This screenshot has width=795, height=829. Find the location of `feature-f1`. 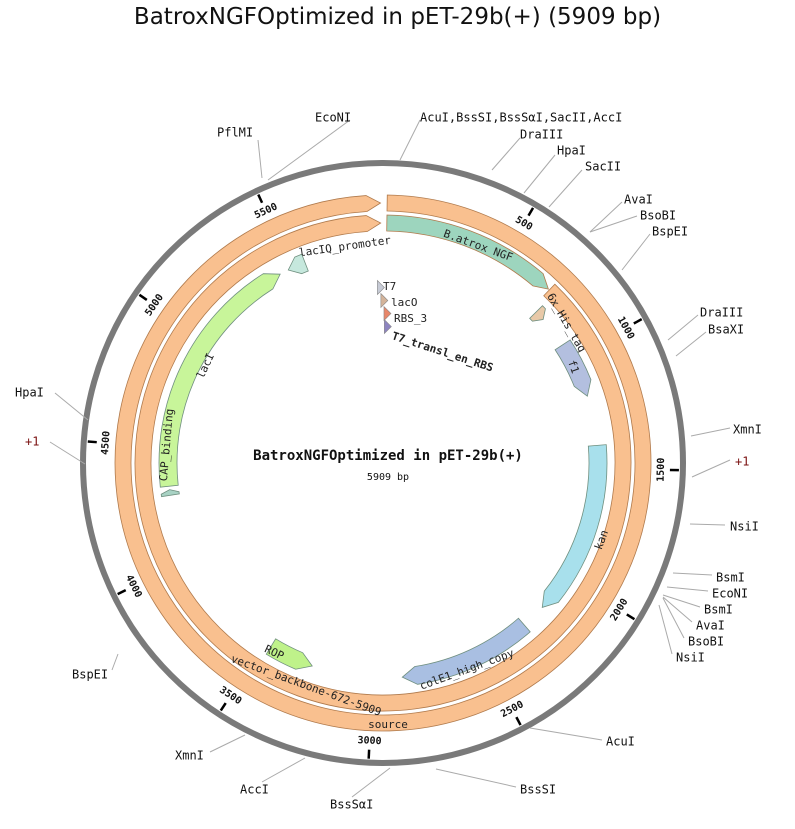

feature-f1 is located at coordinates (573, 368).